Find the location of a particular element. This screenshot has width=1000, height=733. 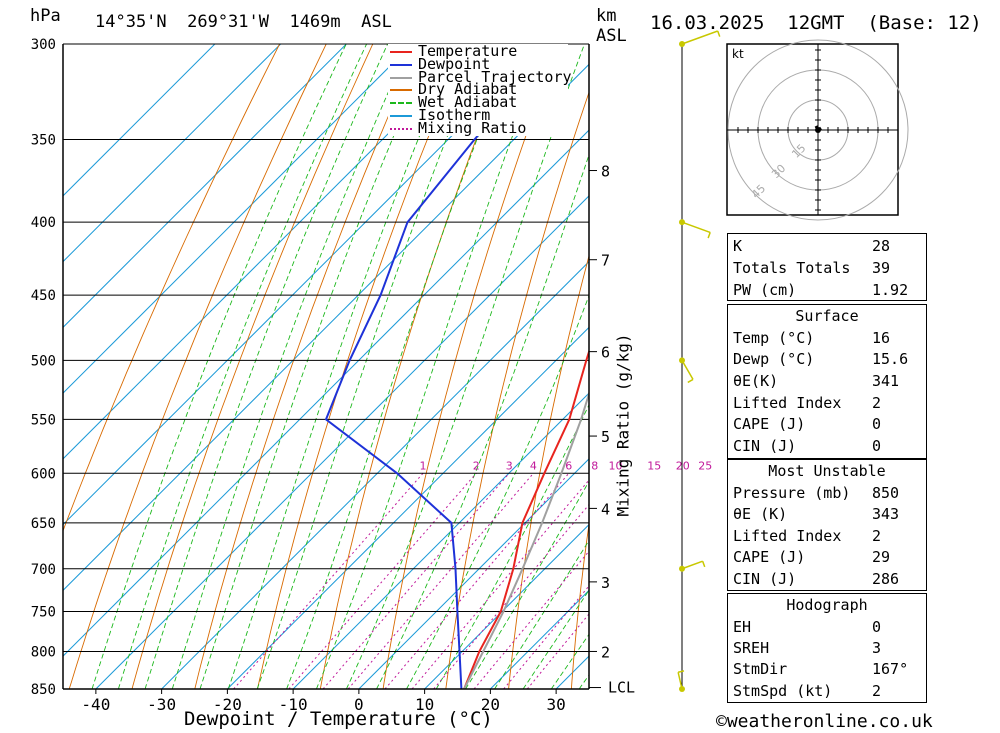

mixing-ratio-axis-label: Mixing Ratio (g/kg) is located at coordinates (623, 425).